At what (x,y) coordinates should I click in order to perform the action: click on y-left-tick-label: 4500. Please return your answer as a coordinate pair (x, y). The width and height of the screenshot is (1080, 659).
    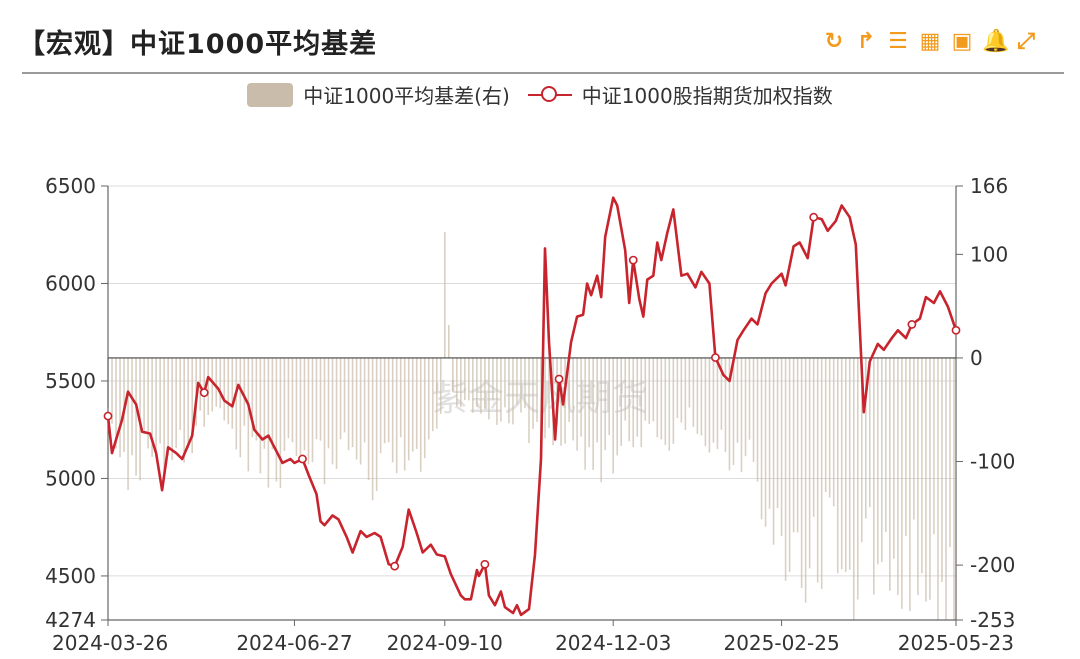
    Looking at the image, I should click on (70, 576).